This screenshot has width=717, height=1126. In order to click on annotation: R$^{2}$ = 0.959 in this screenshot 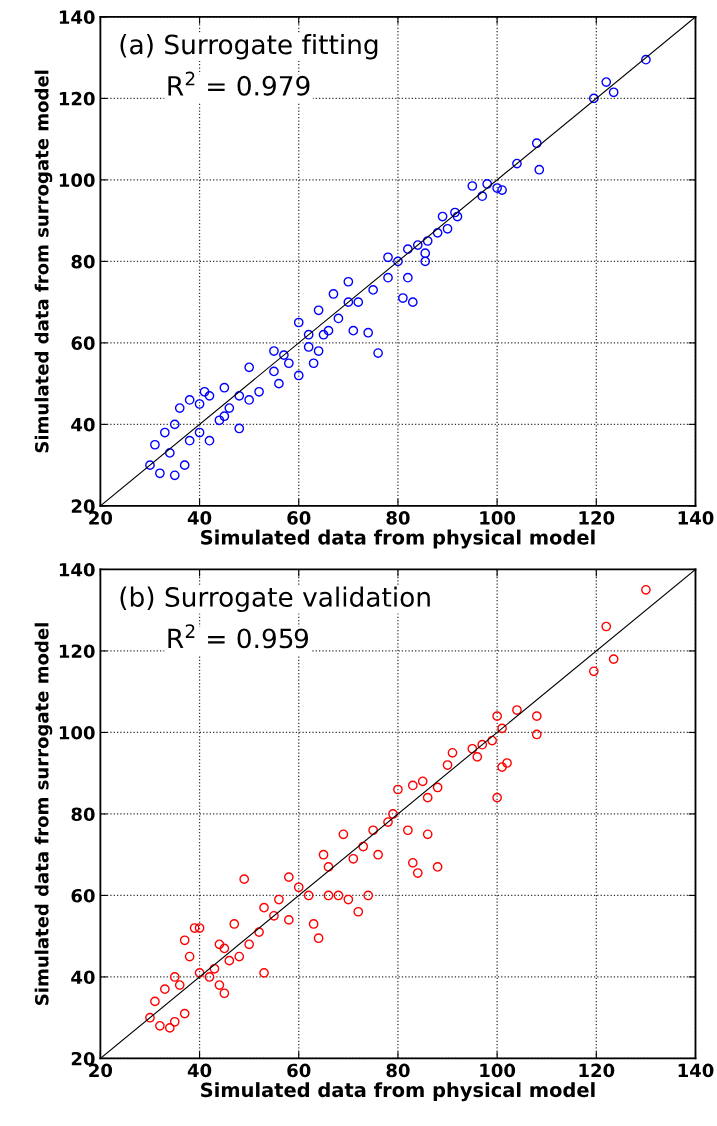, I will do `click(238, 636)`.